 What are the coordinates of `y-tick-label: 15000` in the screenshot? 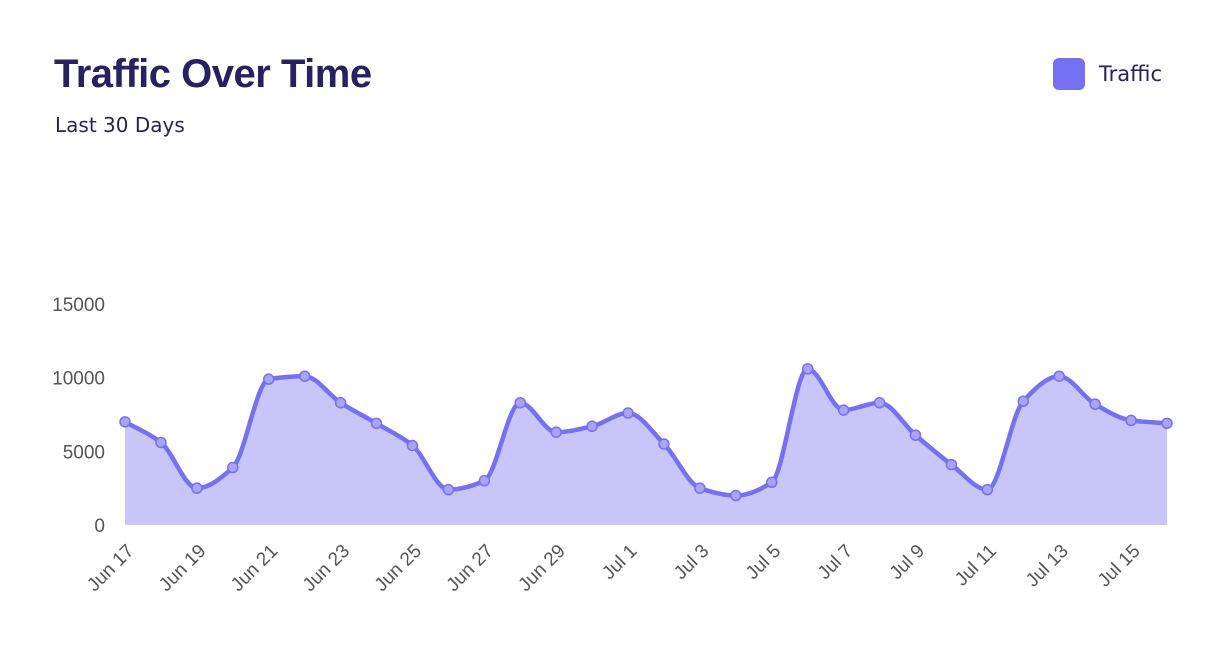 It's located at (78, 305).